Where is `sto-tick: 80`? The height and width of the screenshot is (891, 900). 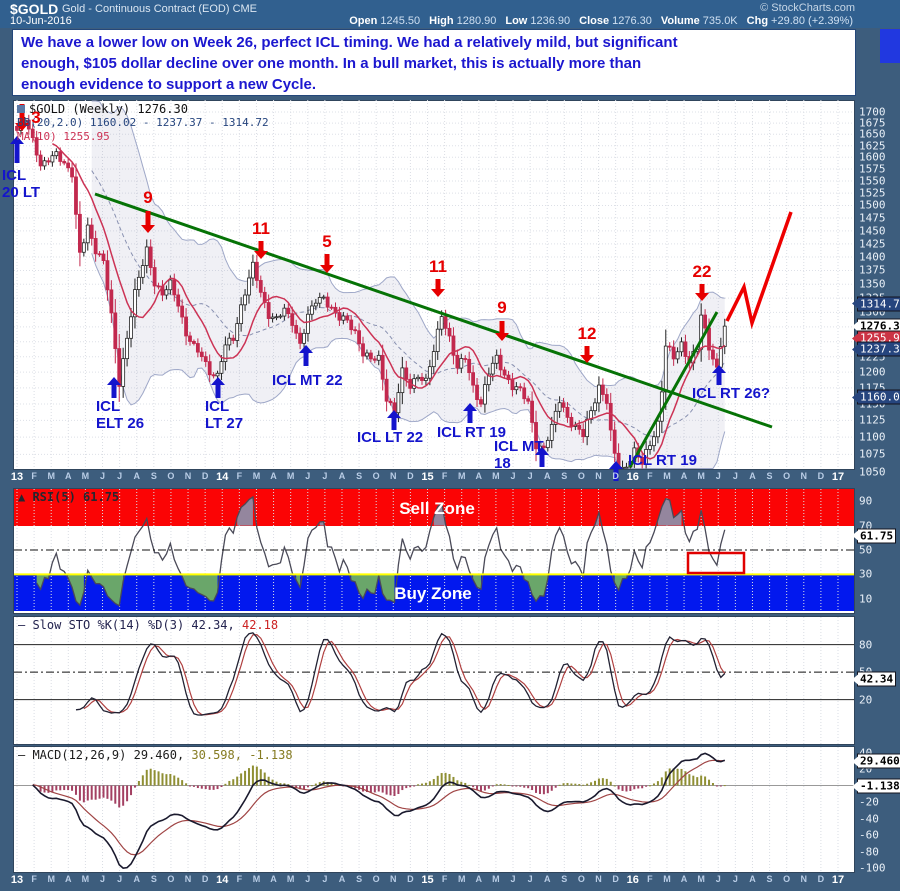 sto-tick: 80 is located at coordinates (866, 645).